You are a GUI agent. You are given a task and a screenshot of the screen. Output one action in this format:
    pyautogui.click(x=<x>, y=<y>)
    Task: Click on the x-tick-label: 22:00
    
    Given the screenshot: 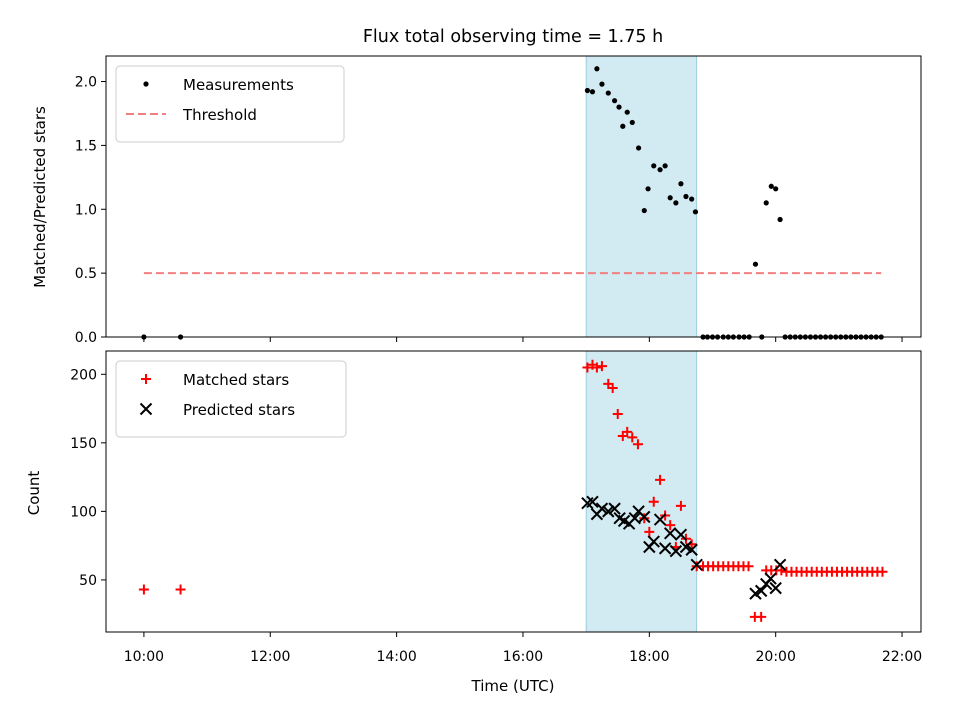 What is the action you would take?
    pyautogui.click(x=902, y=657)
    